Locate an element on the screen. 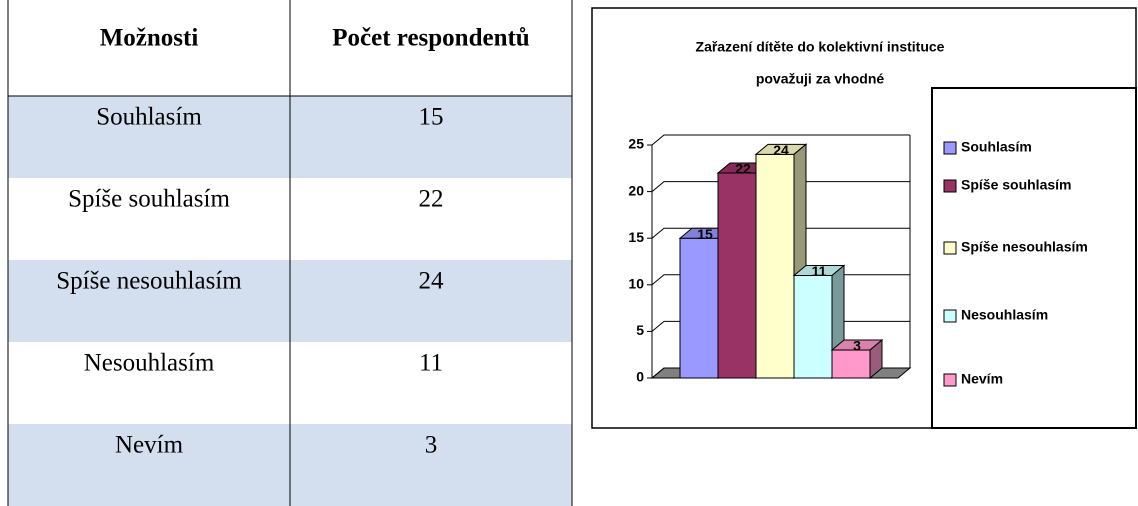 The image size is (1138, 506). chart-title: považuji za vhodné is located at coordinates (820, 79).